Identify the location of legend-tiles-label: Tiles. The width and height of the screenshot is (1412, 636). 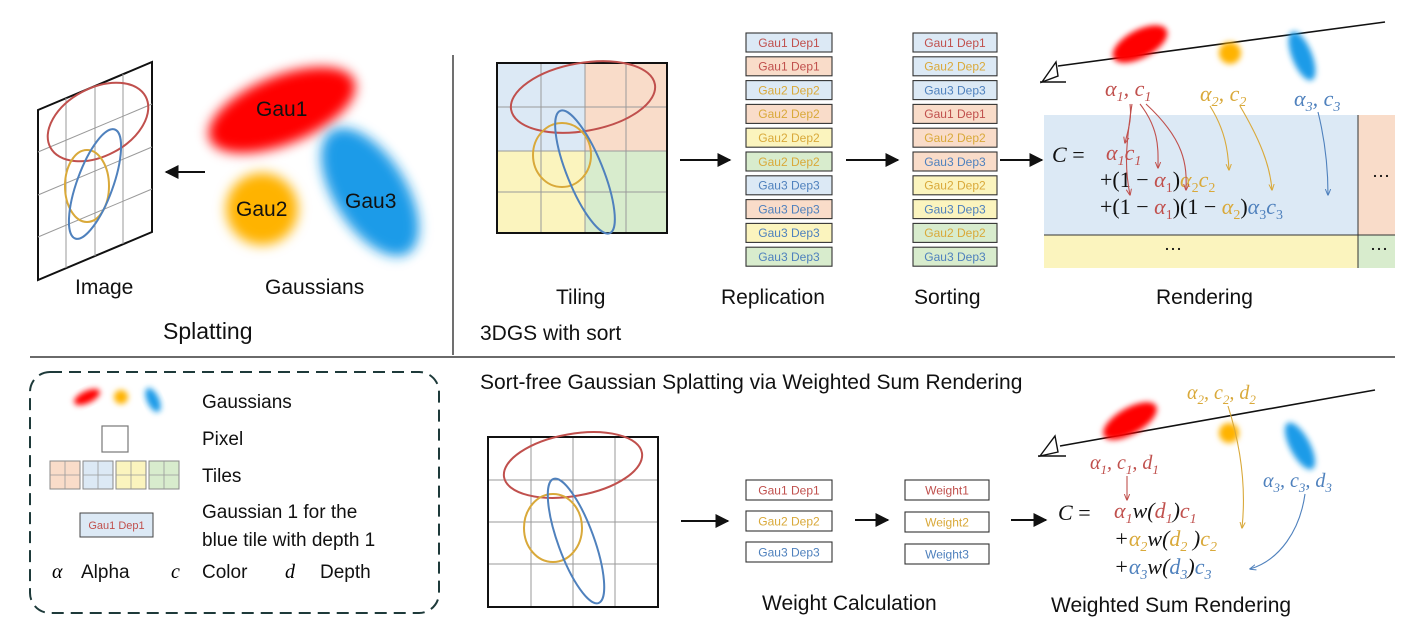
(221, 476).